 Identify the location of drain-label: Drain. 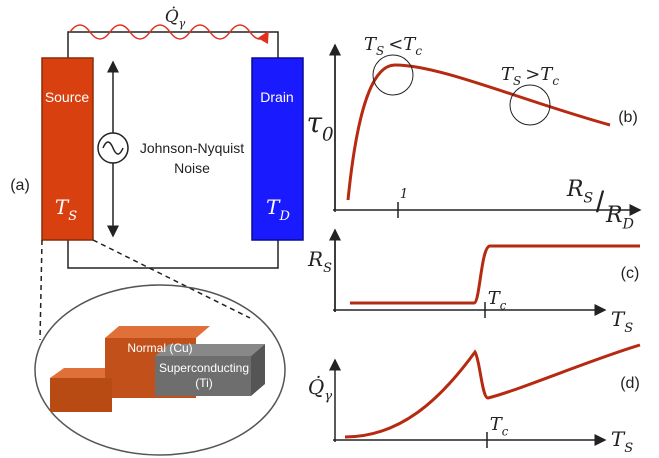
(276, 97).